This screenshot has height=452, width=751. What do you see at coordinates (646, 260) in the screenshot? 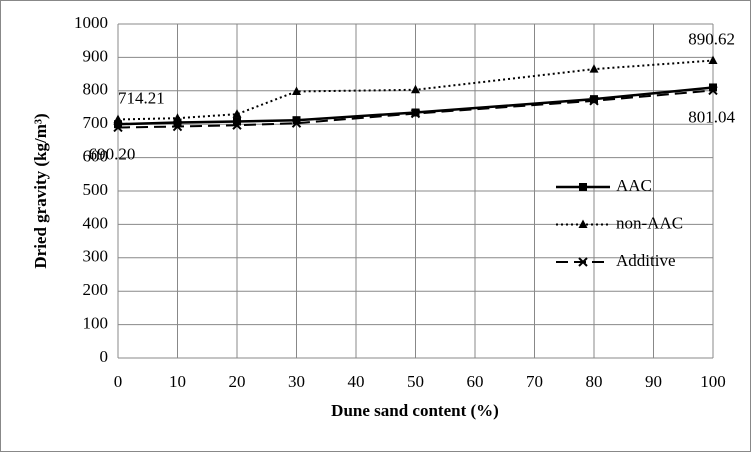
I see `legend-label: Additive` at bounding box center [646, 260].